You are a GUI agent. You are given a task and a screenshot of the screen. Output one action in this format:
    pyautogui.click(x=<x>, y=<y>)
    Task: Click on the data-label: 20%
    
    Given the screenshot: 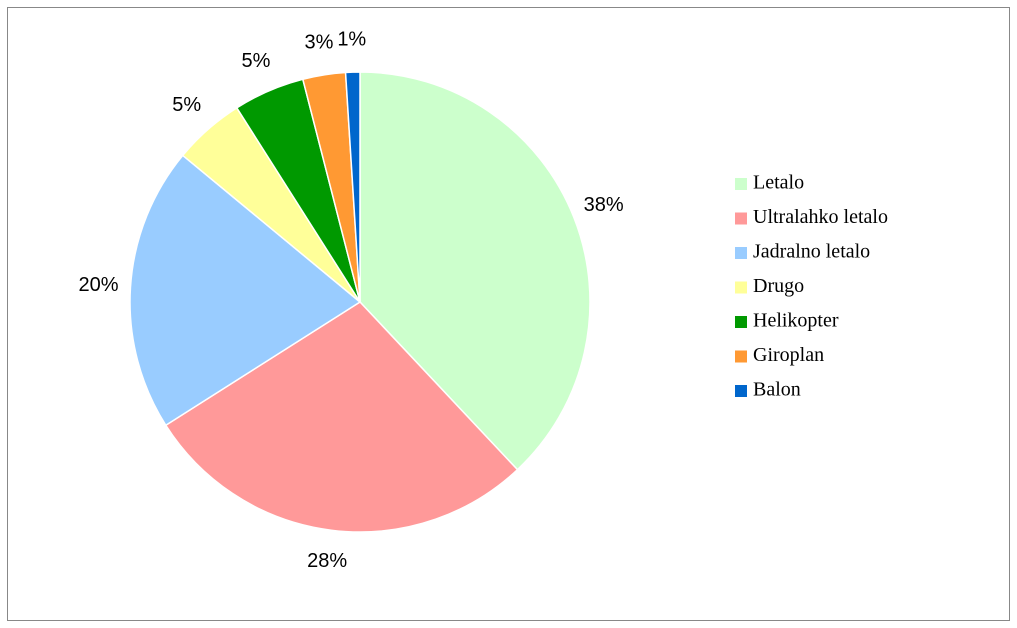 What is the action you would take?
    pyautogui.click(x=99, y=285)
    